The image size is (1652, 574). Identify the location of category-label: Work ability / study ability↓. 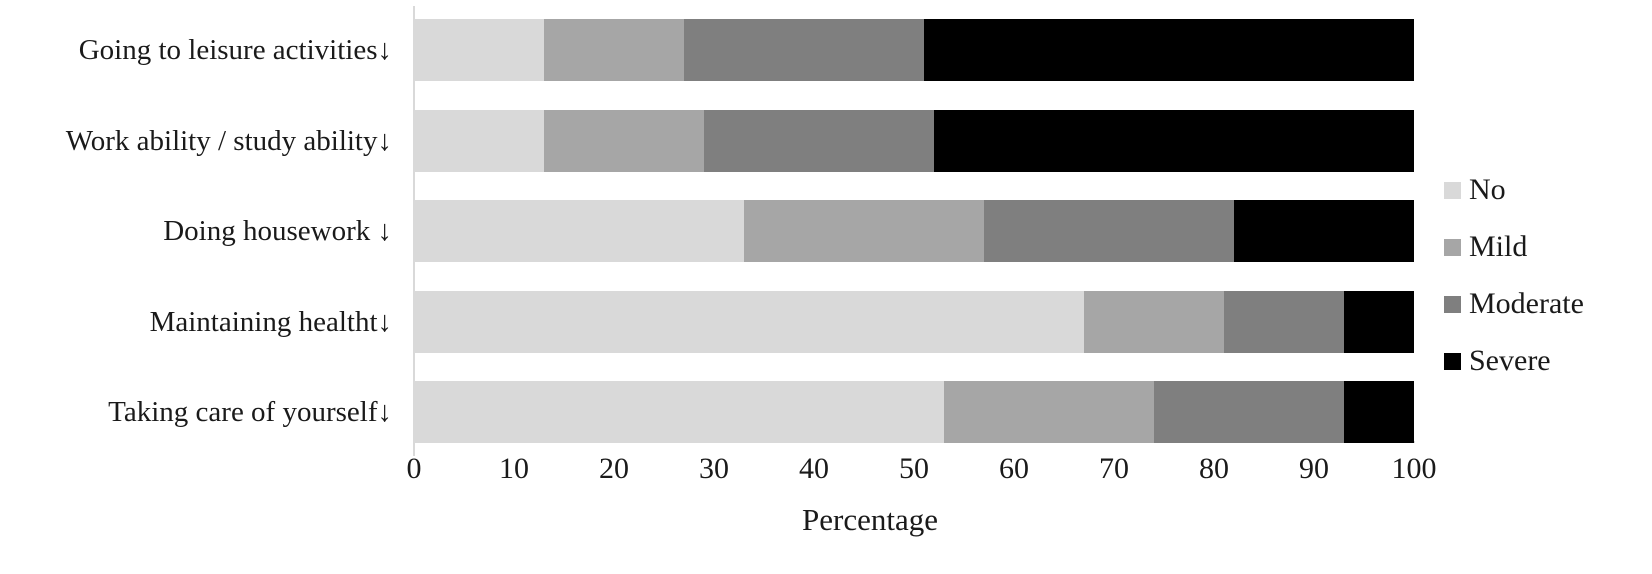
(228, 140).